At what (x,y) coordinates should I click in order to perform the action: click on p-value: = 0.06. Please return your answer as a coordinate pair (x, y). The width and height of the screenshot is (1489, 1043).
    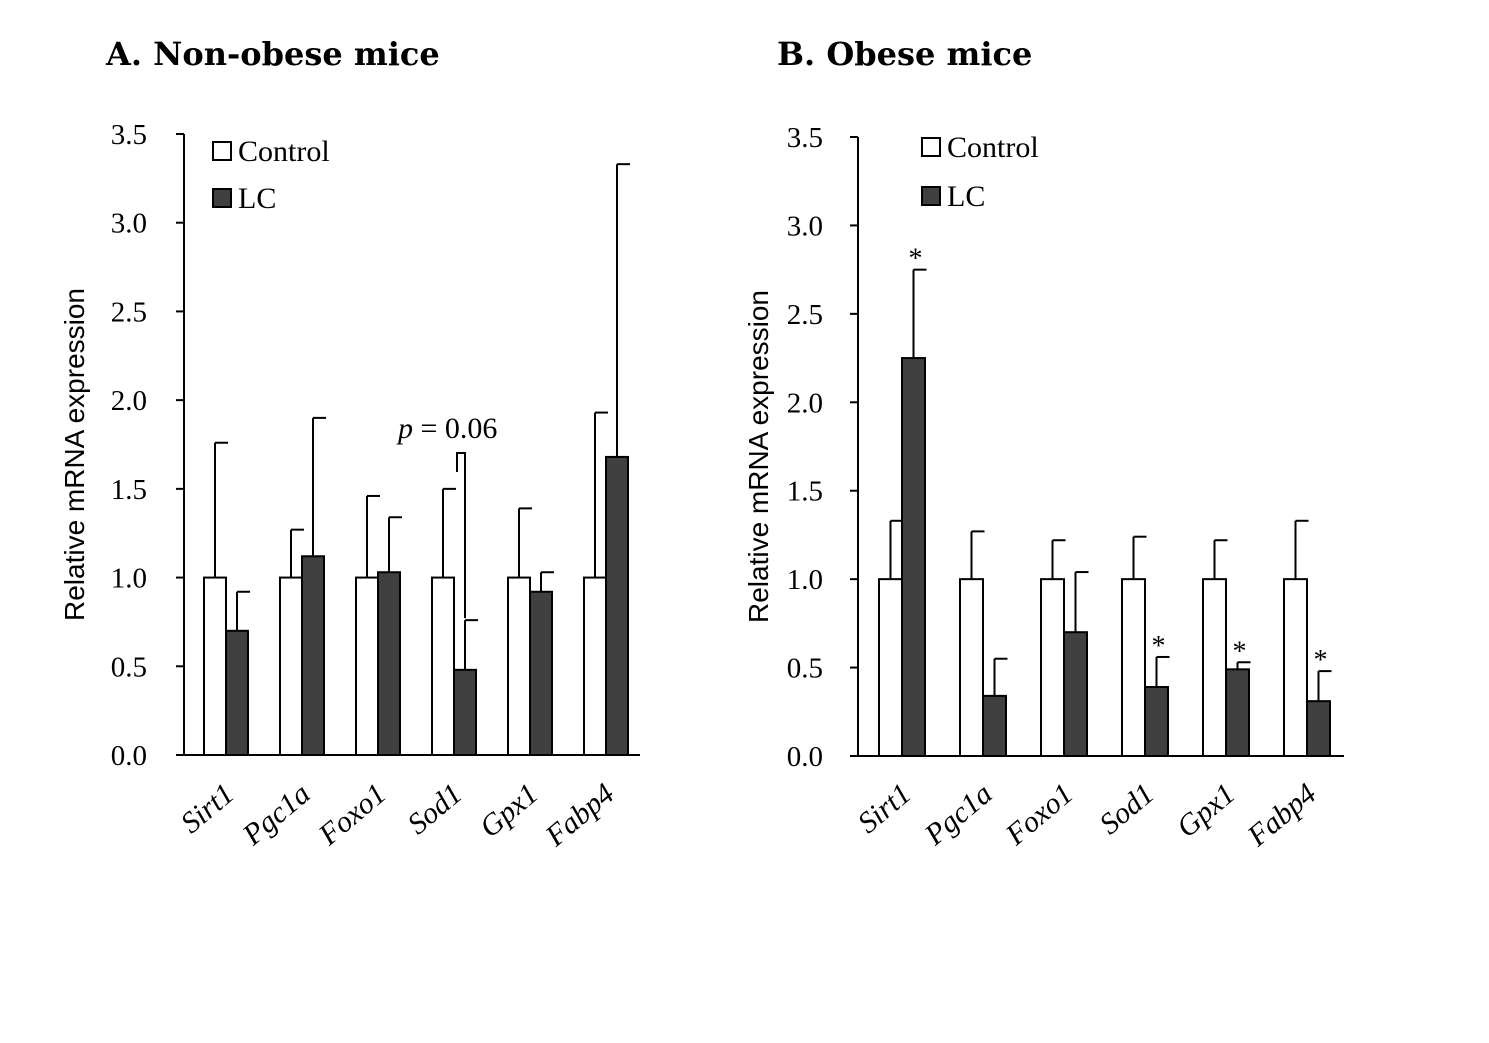
    Looking at the image, I should click on (455, 428).